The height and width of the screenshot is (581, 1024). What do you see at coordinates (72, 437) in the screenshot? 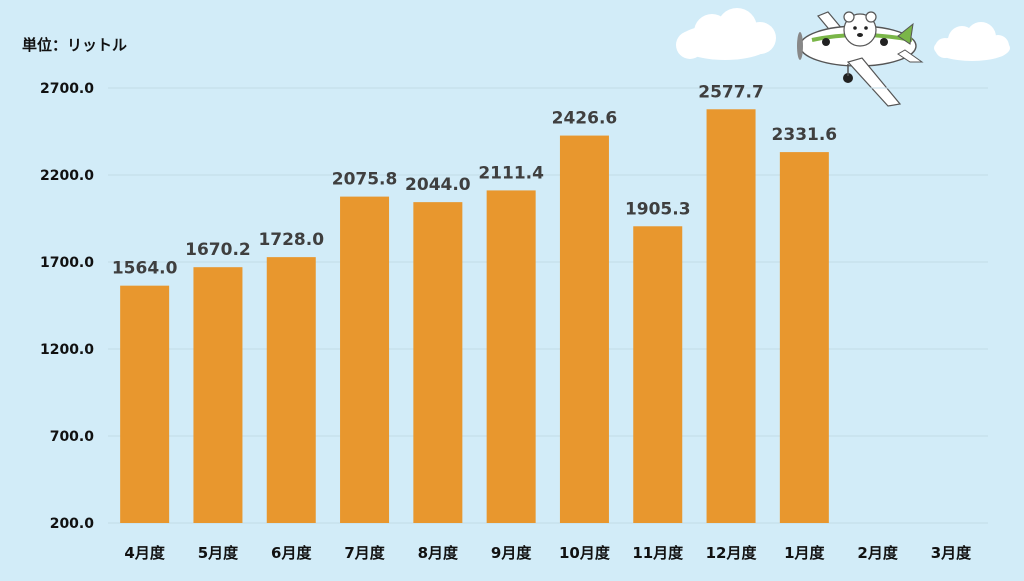
I see `y-tick-label: 700.0` at bounding box center [72, 437].